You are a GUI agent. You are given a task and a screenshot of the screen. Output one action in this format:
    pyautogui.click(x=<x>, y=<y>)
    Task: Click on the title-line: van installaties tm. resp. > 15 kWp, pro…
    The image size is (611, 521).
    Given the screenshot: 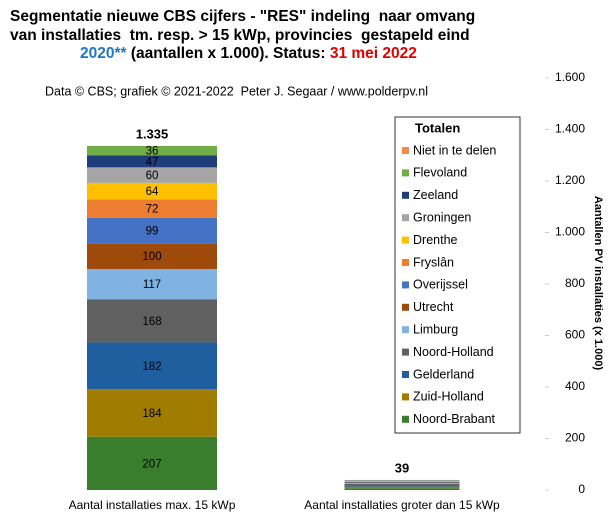 What is the action you would take?
    pyautogui.click(x=240, y=35)
    